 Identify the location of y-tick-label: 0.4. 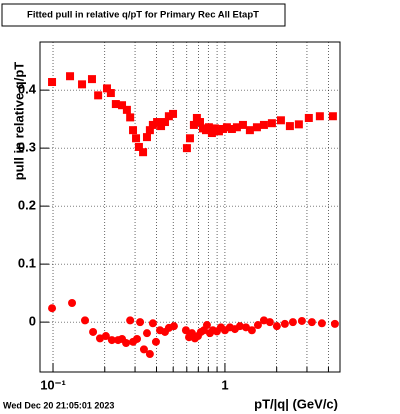
(27, 89).